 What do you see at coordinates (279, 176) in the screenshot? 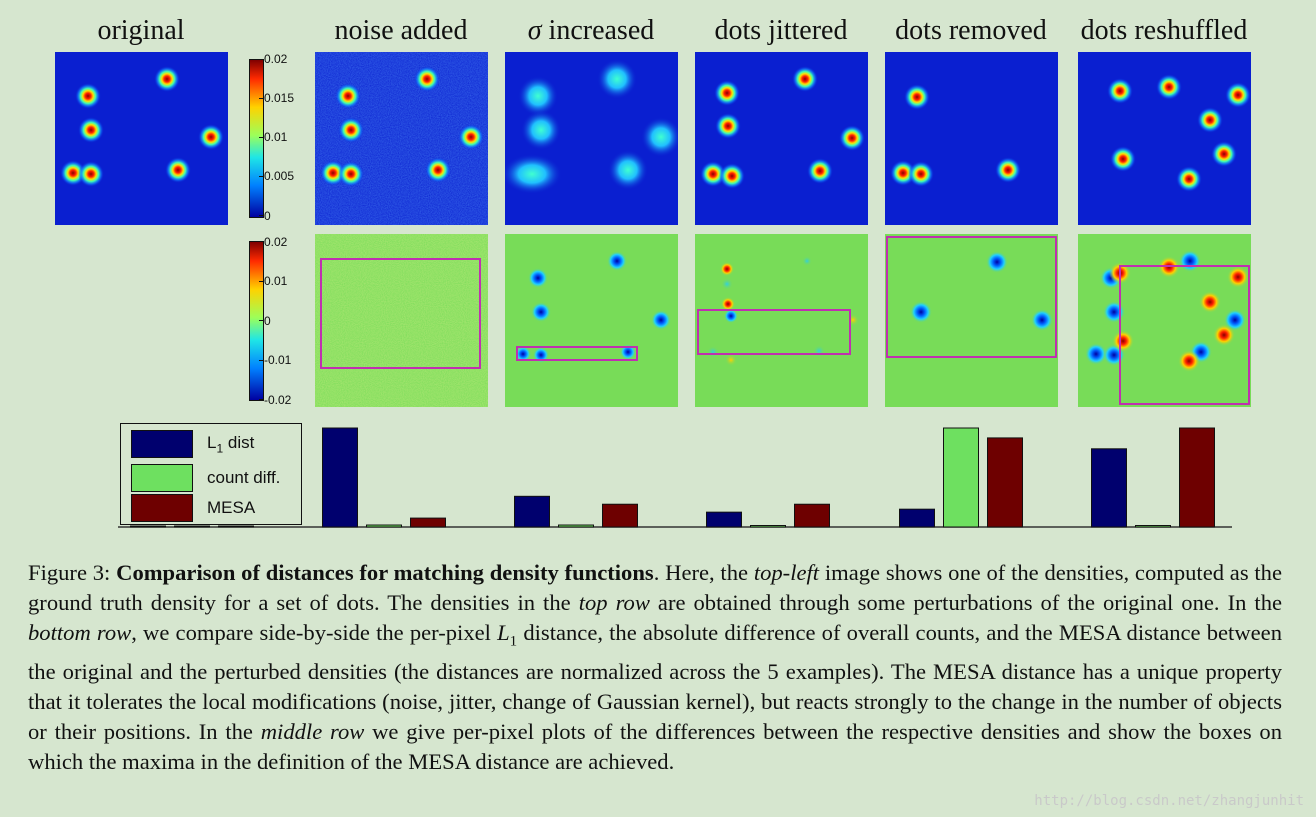
I see `colorbar-top-tick: 0.005` at bounding box center [279, 176].